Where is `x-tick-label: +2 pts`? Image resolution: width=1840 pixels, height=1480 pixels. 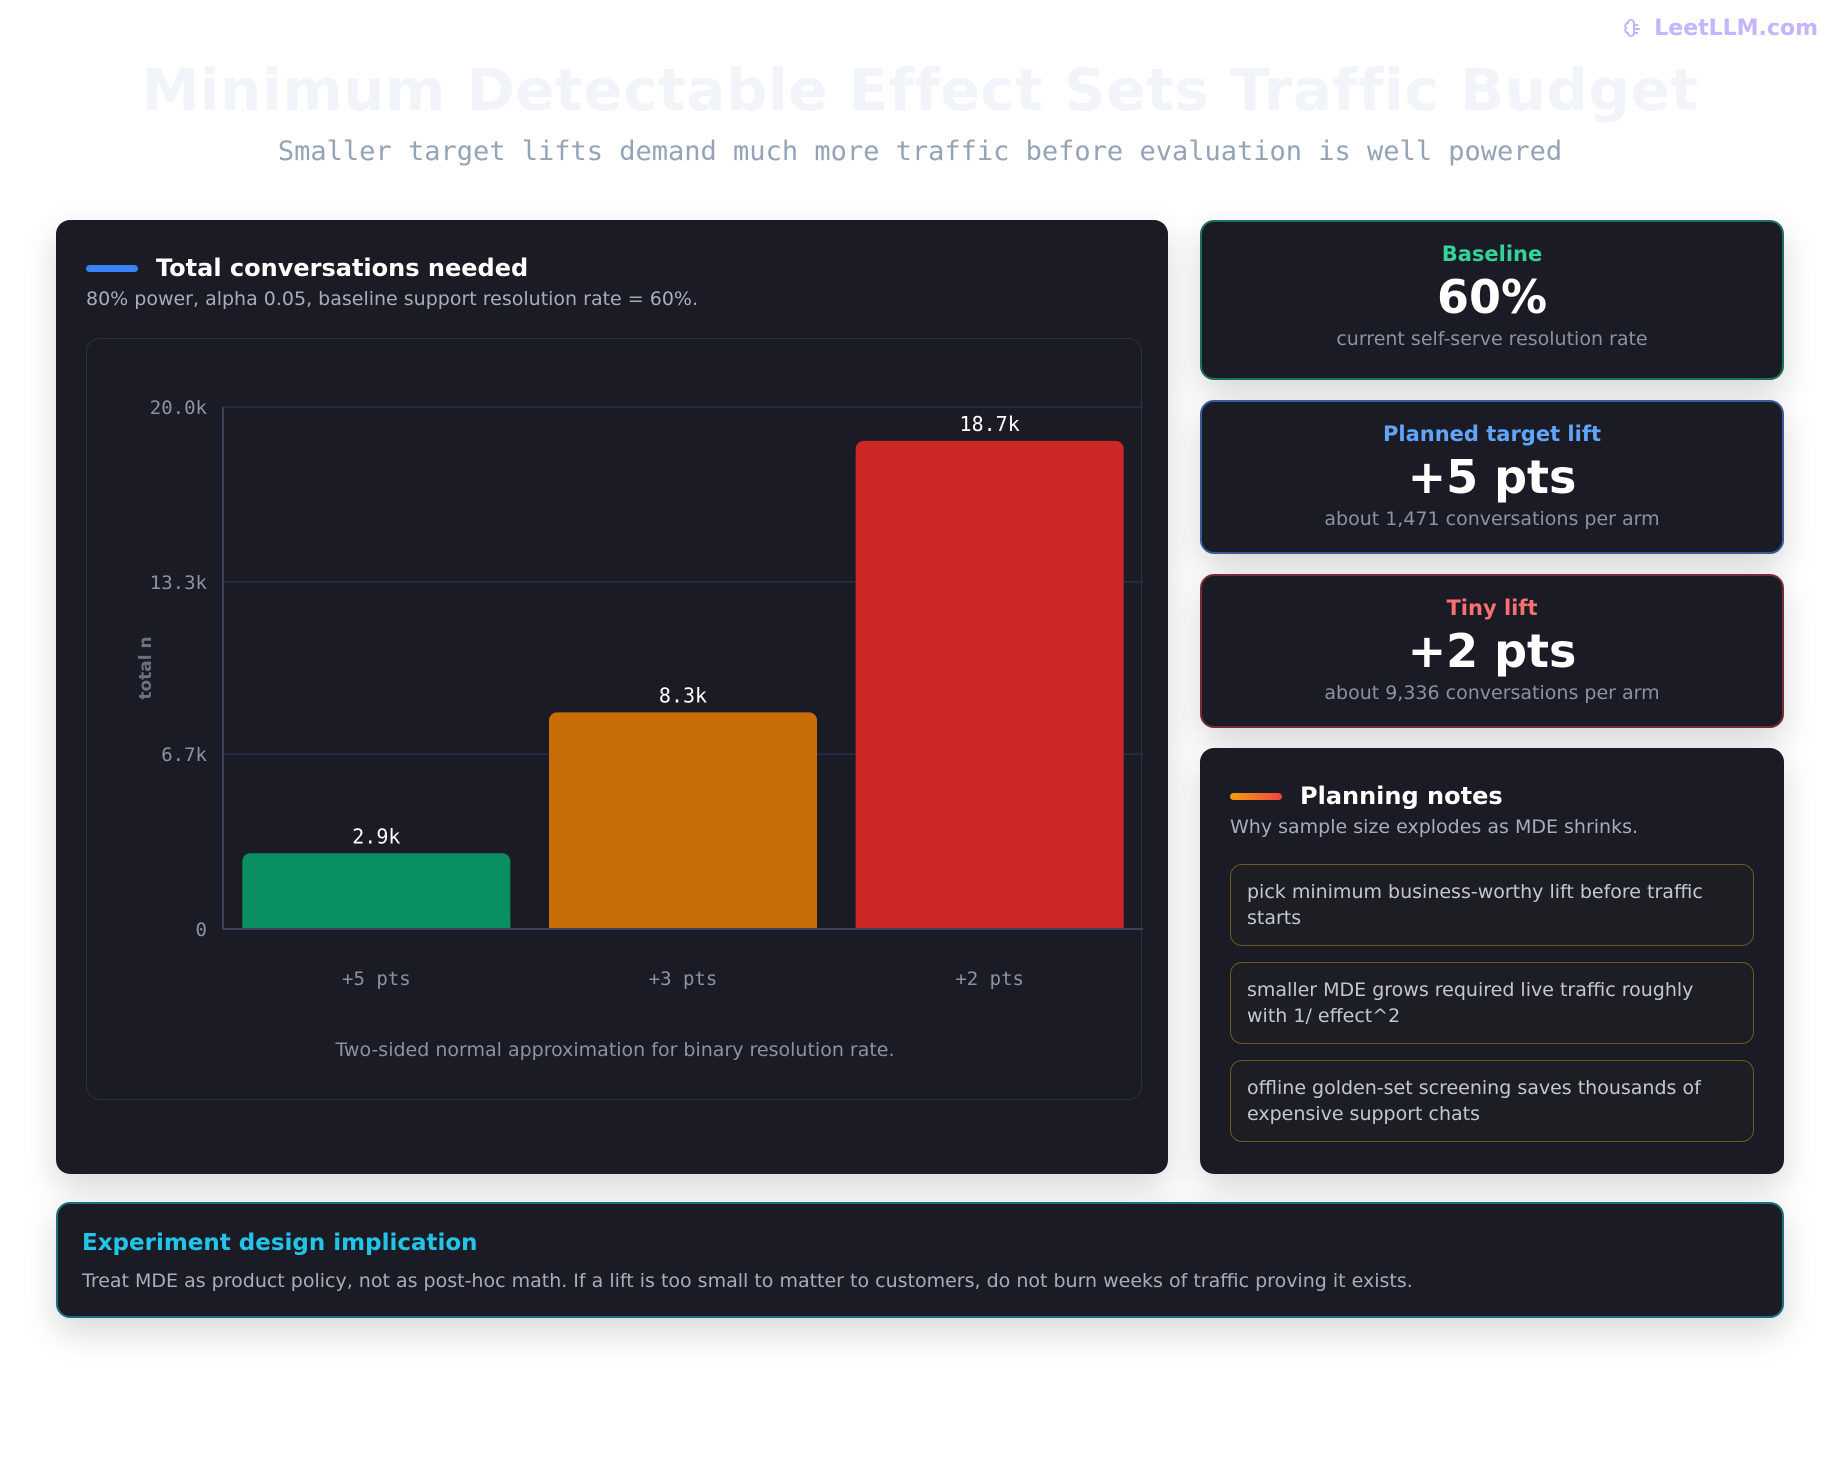
x-tick-label: +2 pts is located at coordinates (989, 979).